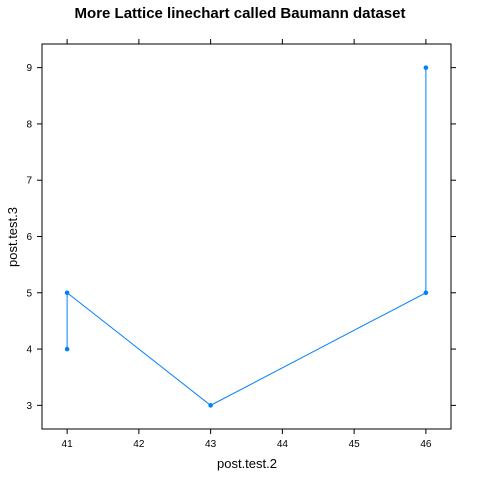 Image resolution: width=480 pixels, height=480 pixels. I want to click on y-axis-label: post.test.3, so click(12, 237).